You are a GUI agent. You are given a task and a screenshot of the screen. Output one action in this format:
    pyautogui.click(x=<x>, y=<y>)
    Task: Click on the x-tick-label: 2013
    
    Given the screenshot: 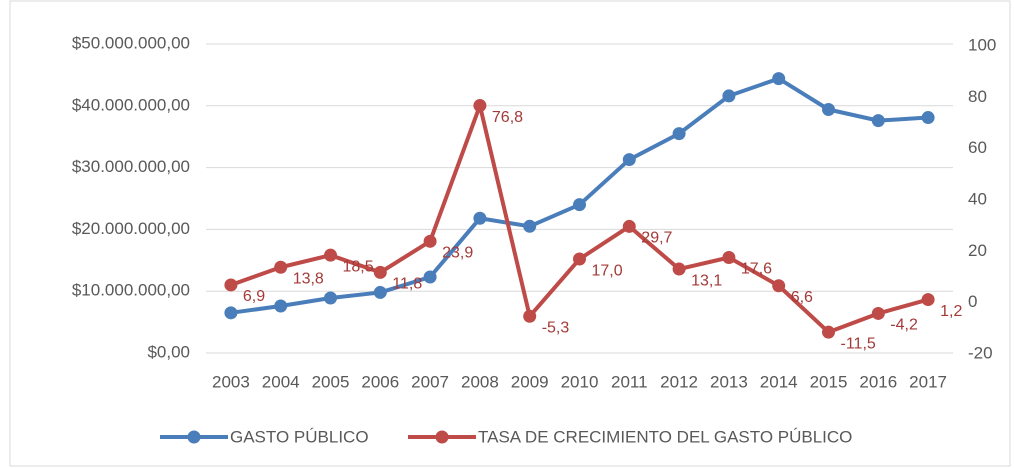 What is the action you would take?
    pyautogui.click(x=729, y=381)
    